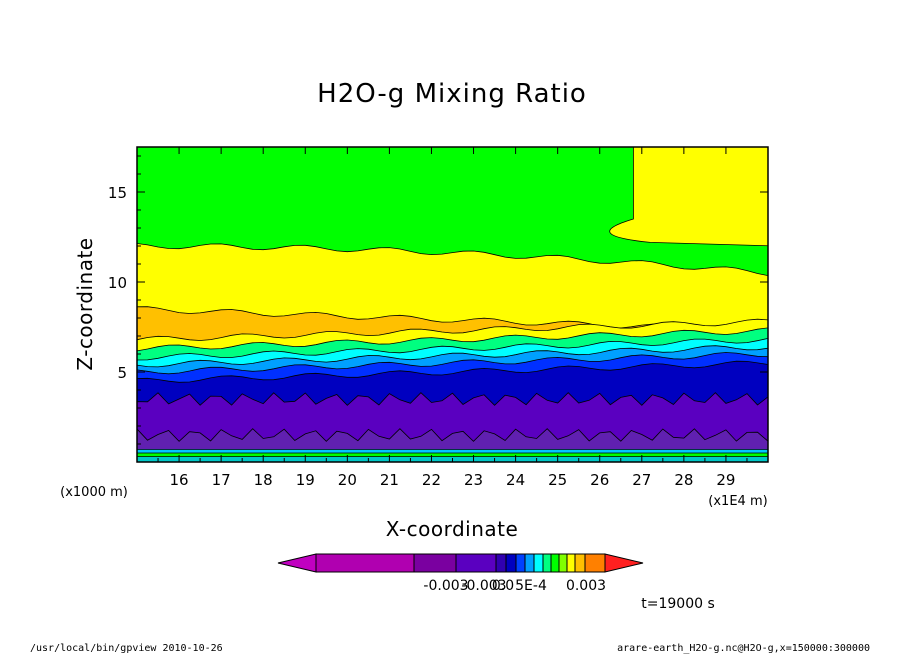  Describe the element at coordinates (683, 480) in the screenshot. I see `x-tick-label: 28` at that location.